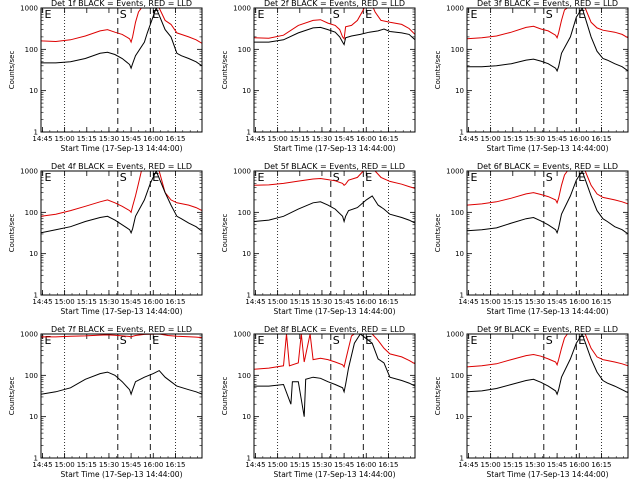 This screenshot has width=640, height=480. Describe the element at coordinates (121, 329) in the screenshot. I see `panel-title: Det 7f BLACK = Events, RED = LLD` at that location.